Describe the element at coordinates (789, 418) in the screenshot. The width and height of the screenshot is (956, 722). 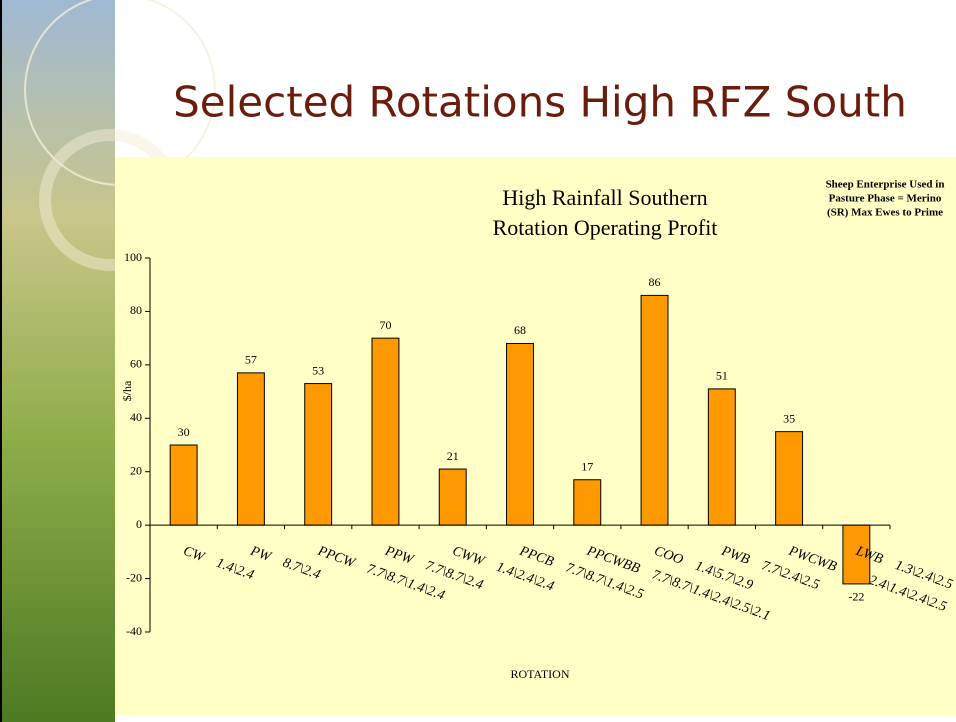
I see `value-label: 35` at that location.